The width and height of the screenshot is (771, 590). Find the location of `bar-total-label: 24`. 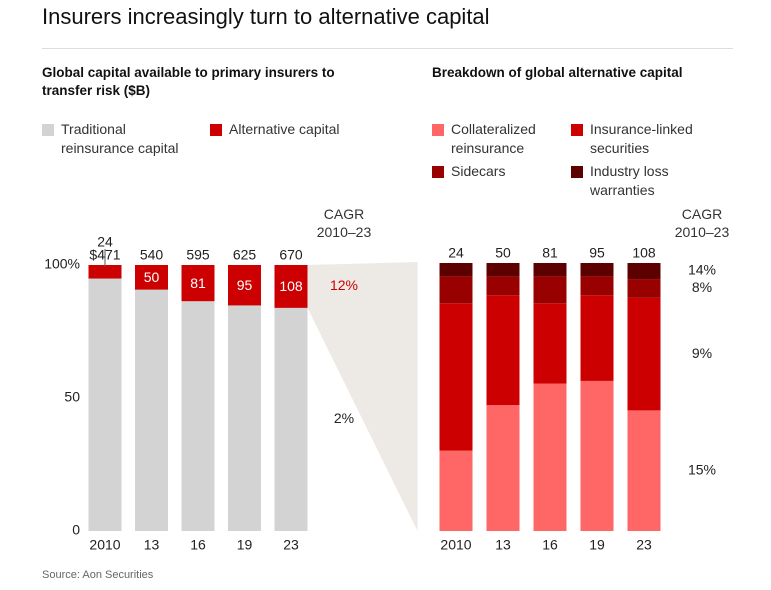

bar-total-label: 24 is located at coordinates (456, 253).